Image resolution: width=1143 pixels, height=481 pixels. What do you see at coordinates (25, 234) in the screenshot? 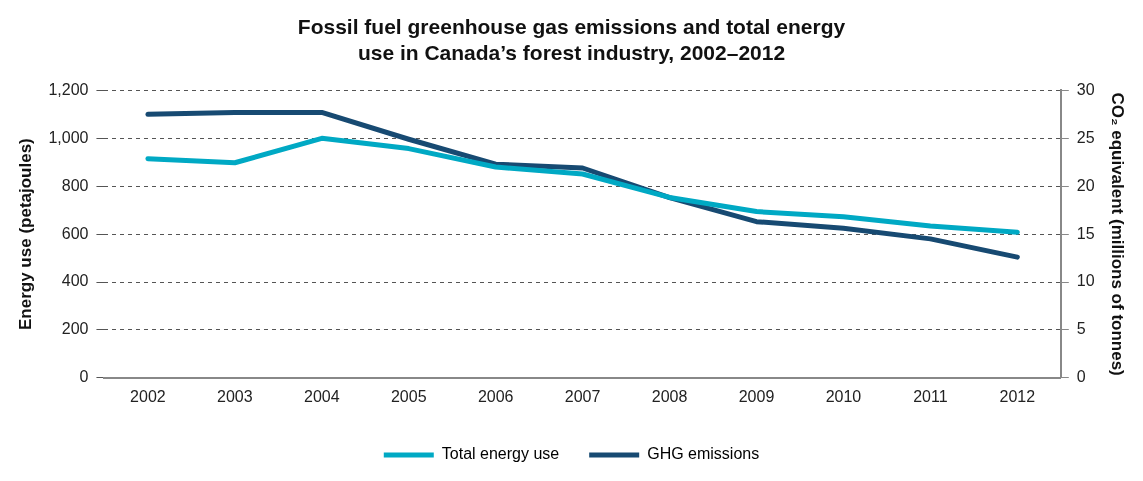
I see `y-axis-title: Energy use (petajoules)` at bounding box center [25, 234].